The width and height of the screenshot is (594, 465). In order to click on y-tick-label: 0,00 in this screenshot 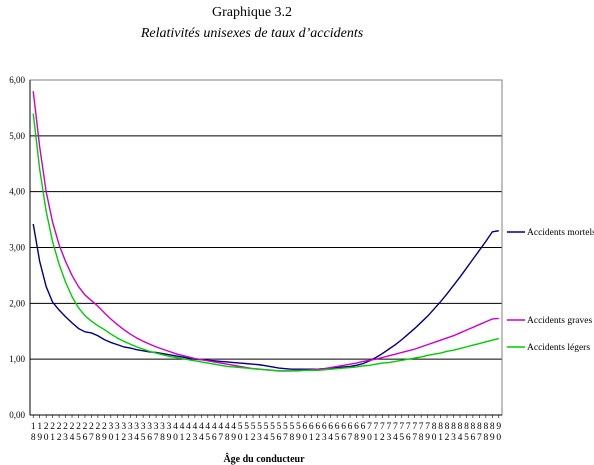, I will do `click(17, 415)`.